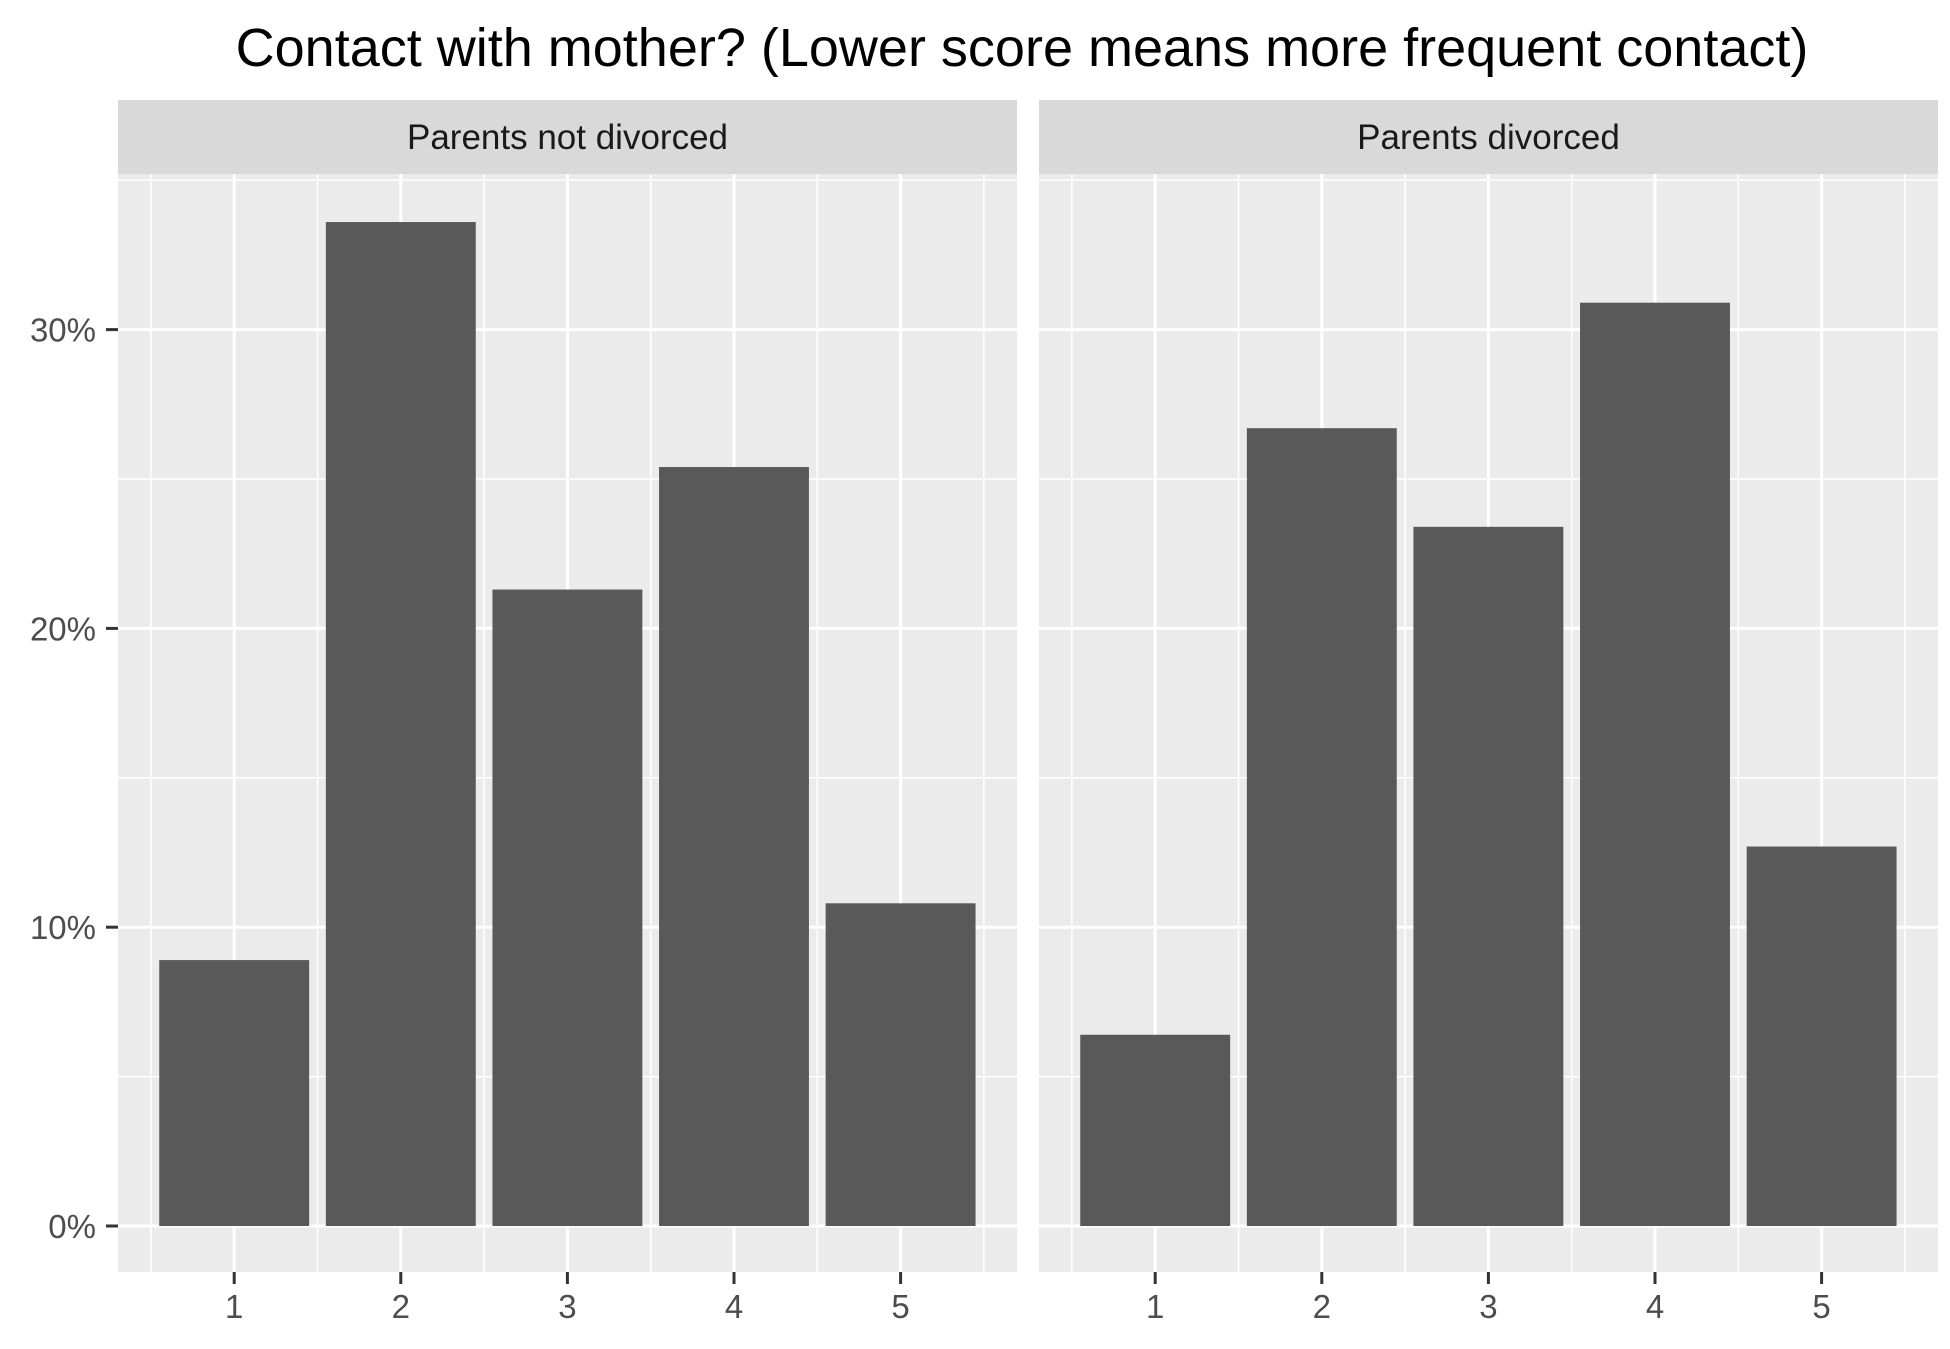 Image resolution: width=1950 pixels, height=1349 pixels. What do you see at coordinates (63, 628) in the screenshot?
I see `y-tick-label: 20%` at bounding box center [63, 628].